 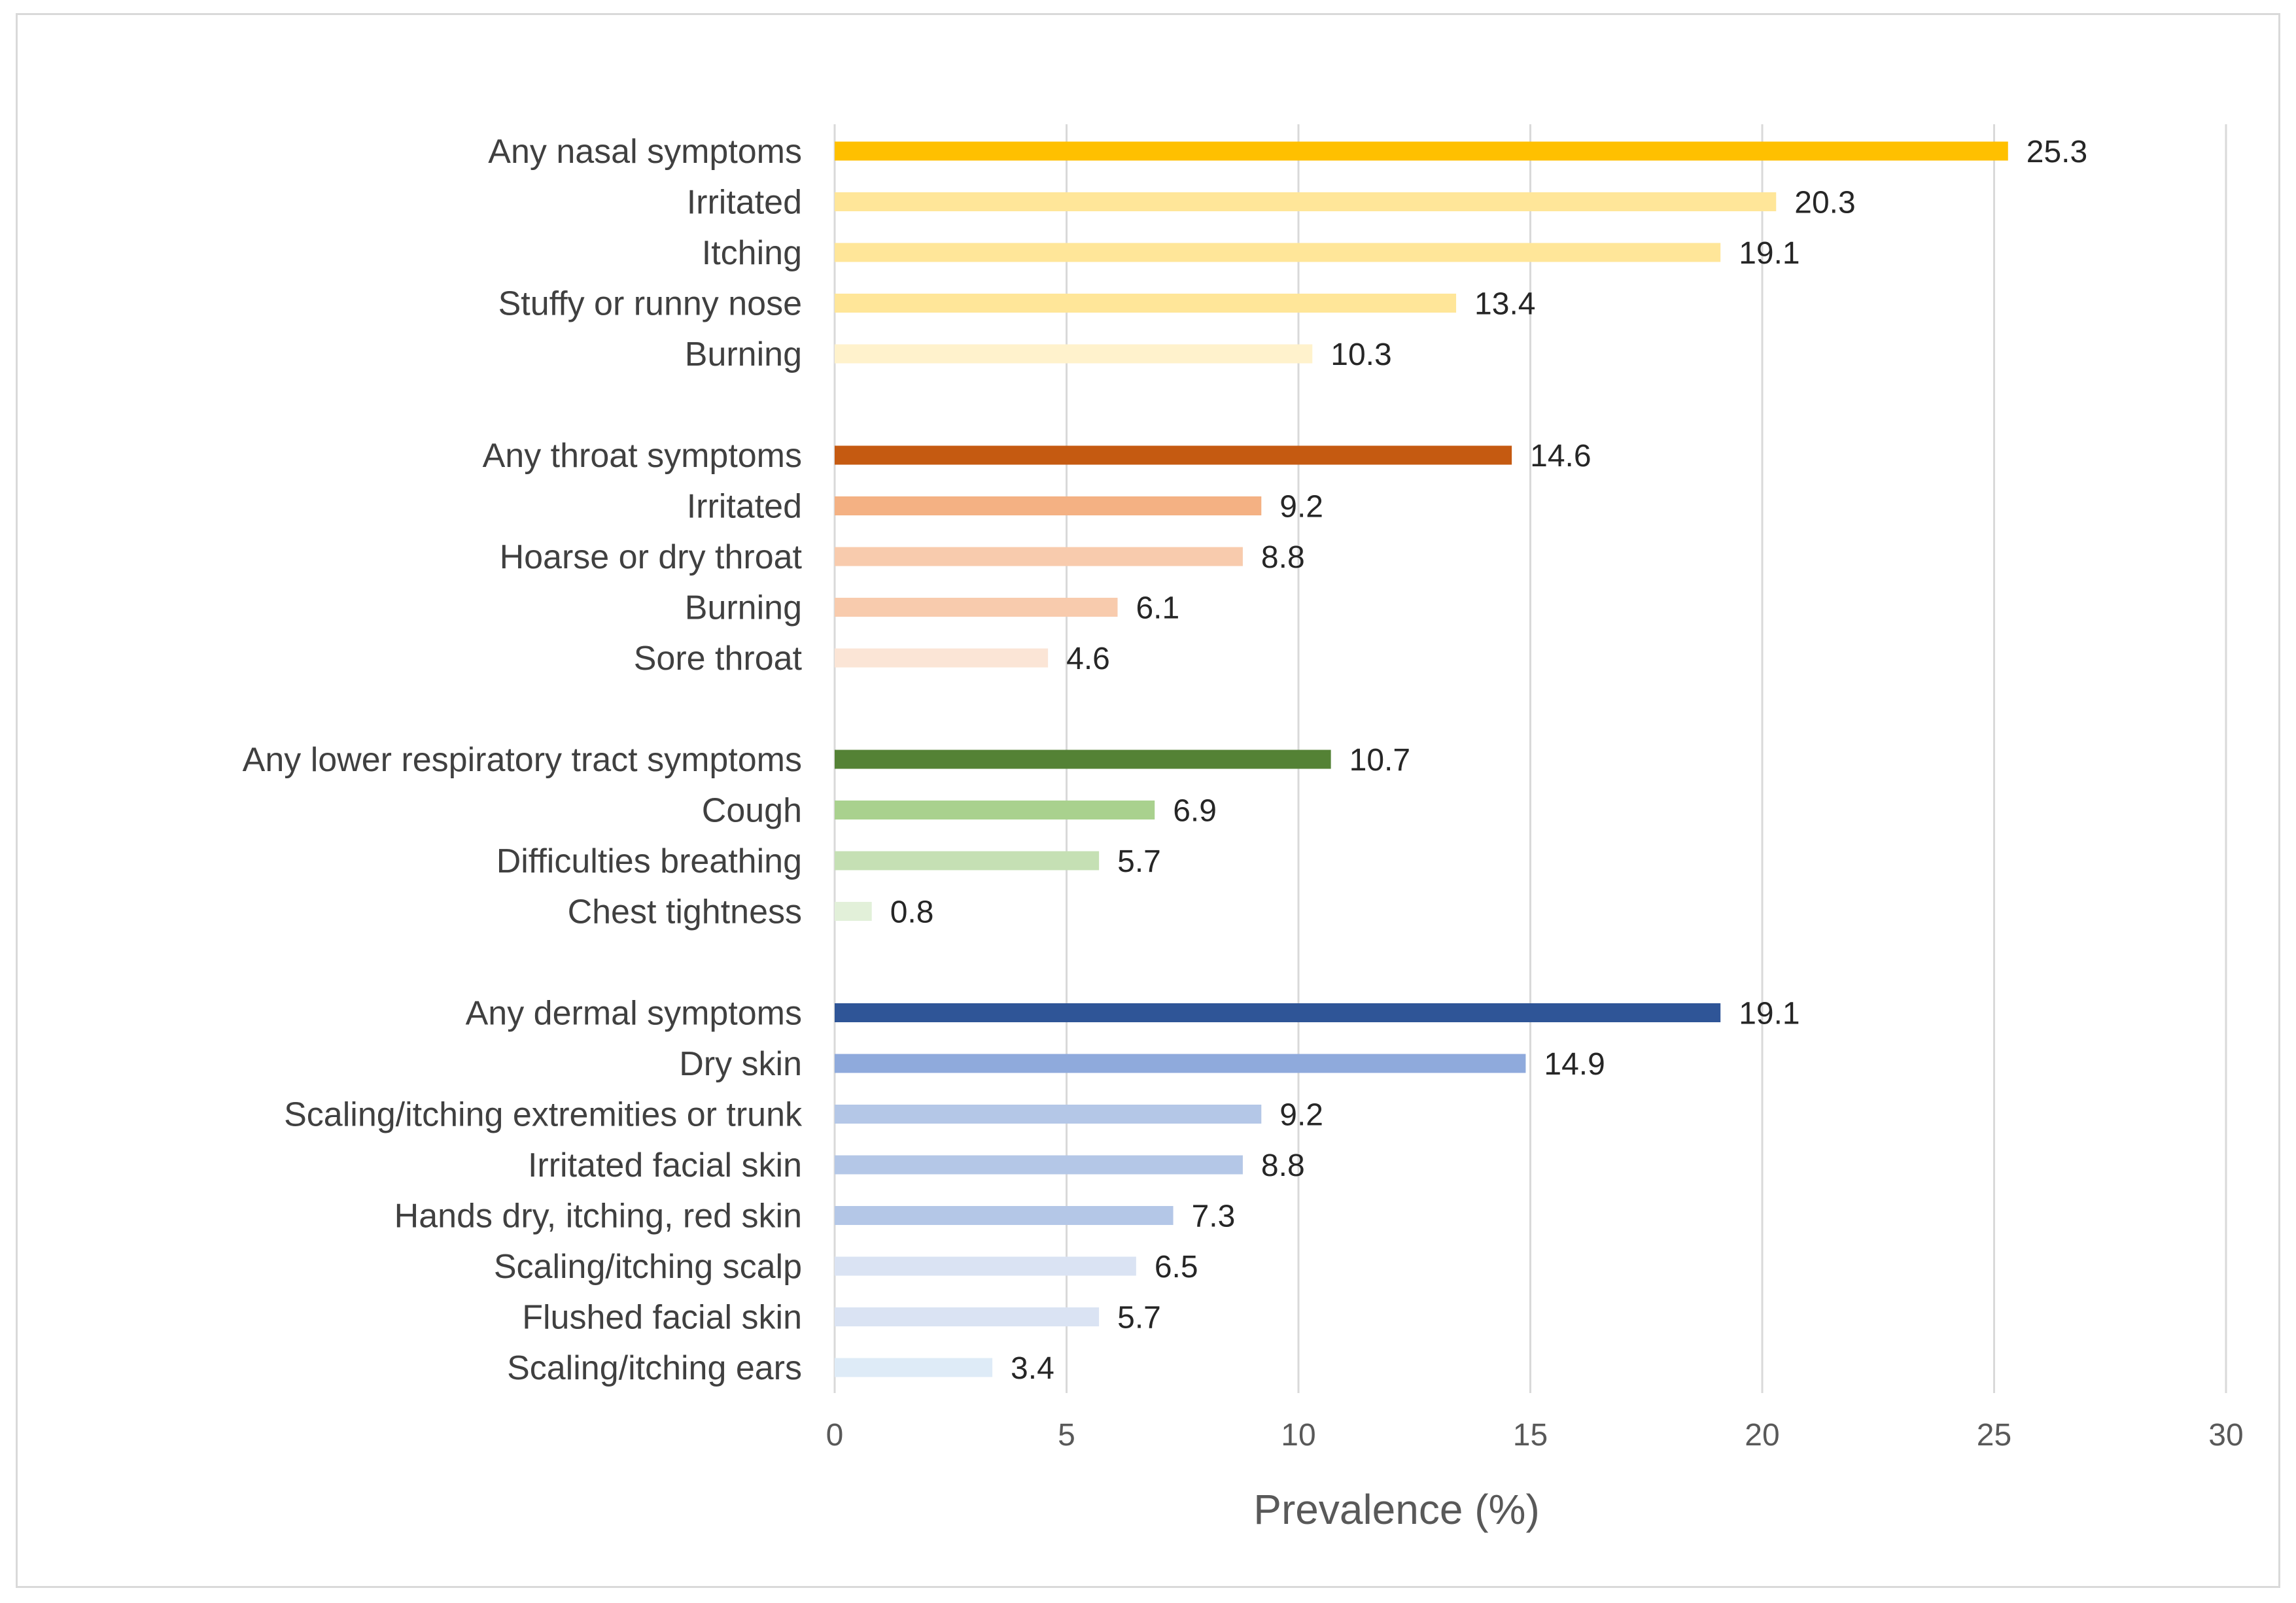 I want to click on category-label: Any throat symptoms, so click(x=642, y=456).